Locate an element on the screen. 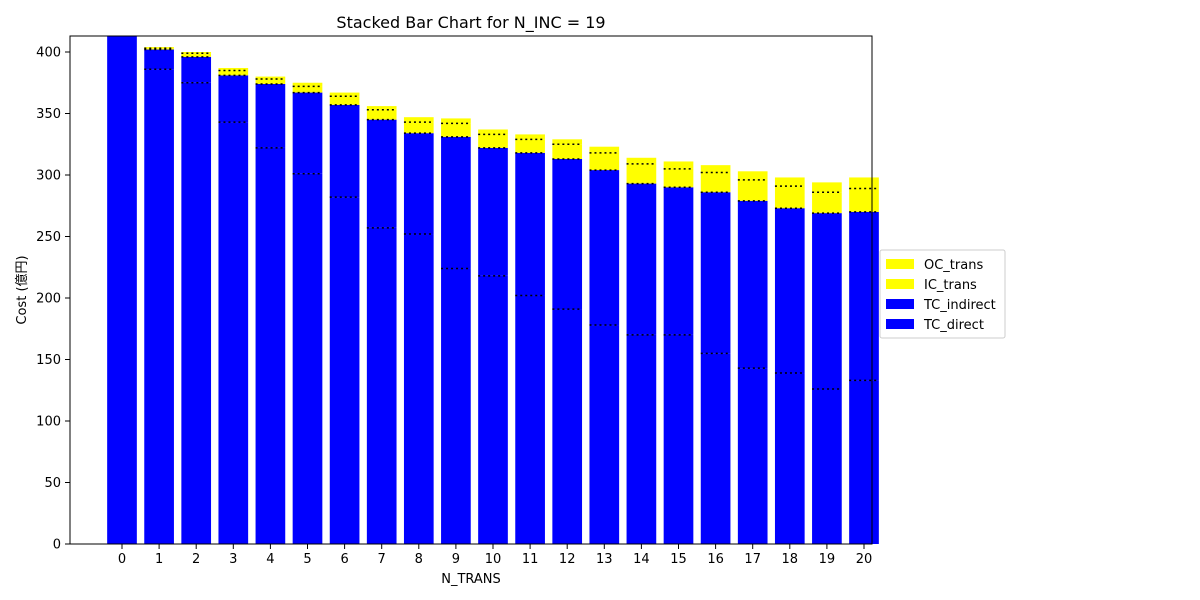 Image resolution: width=1200 pixels, height=600 pixels. legend-box is located at coordinates (942, 294).